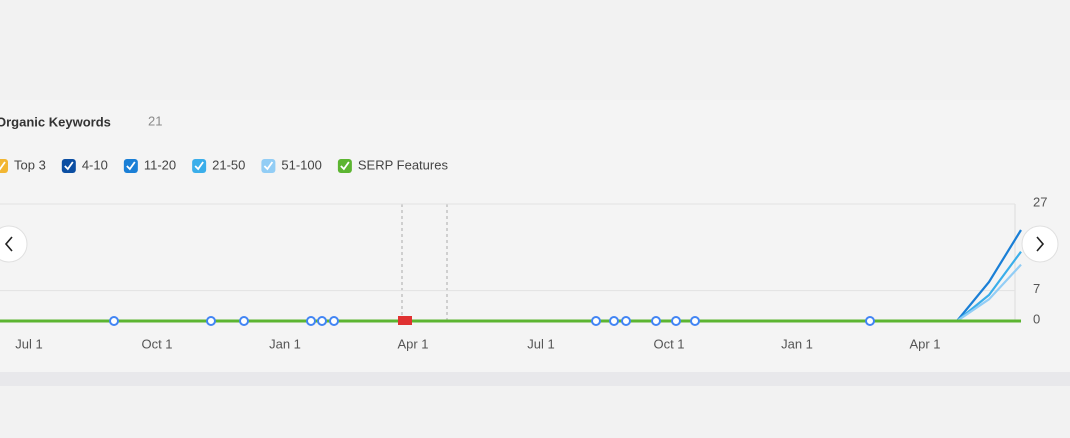  I want to click on legend-item: 51-100, so click(291, 165).